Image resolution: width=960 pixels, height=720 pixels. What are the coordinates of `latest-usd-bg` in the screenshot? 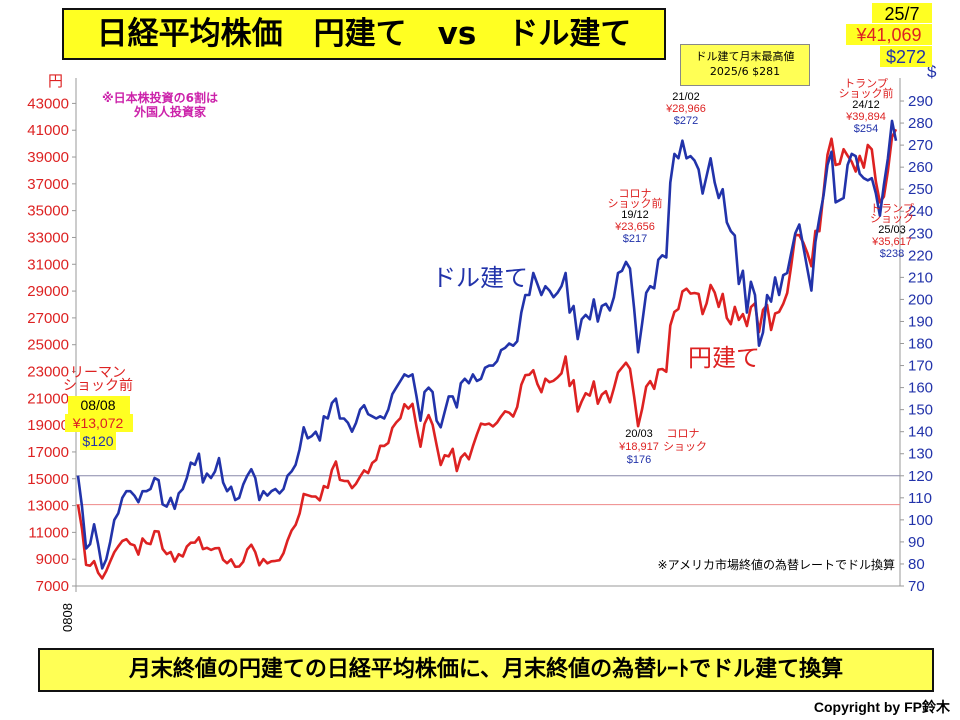 It's located at (906, 56).